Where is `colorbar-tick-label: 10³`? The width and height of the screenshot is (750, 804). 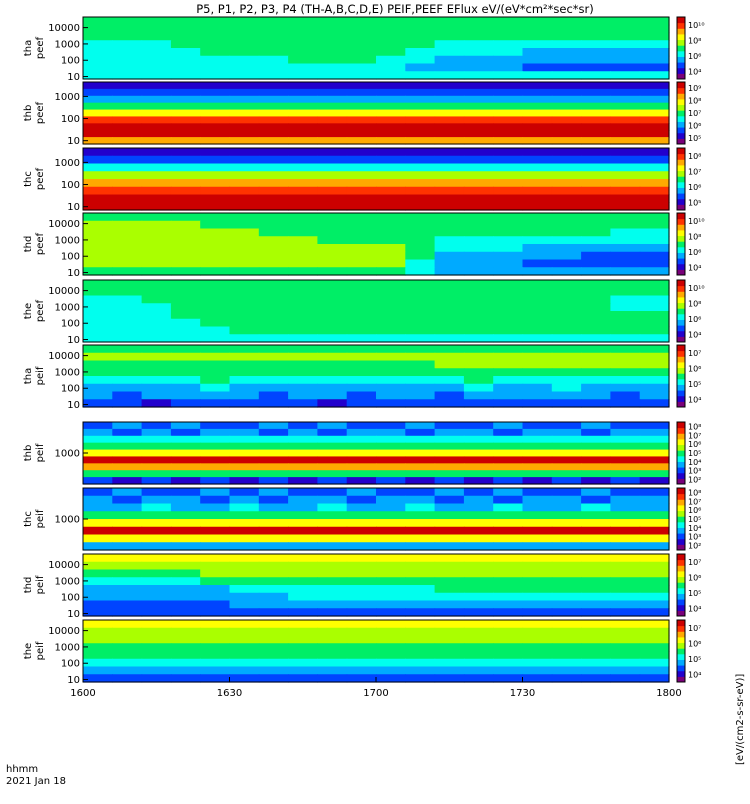 colorbar-tick-label: 10³ is located at coordinates (694, 537).